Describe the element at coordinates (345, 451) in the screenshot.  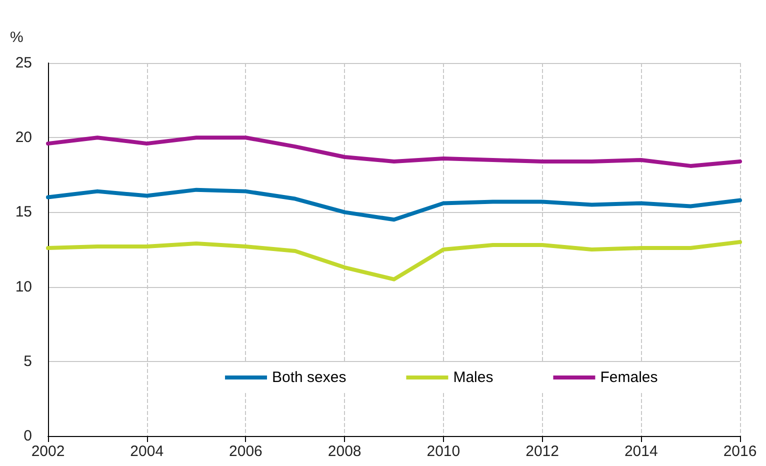
I see `x-tick-label: 2008` at that location.